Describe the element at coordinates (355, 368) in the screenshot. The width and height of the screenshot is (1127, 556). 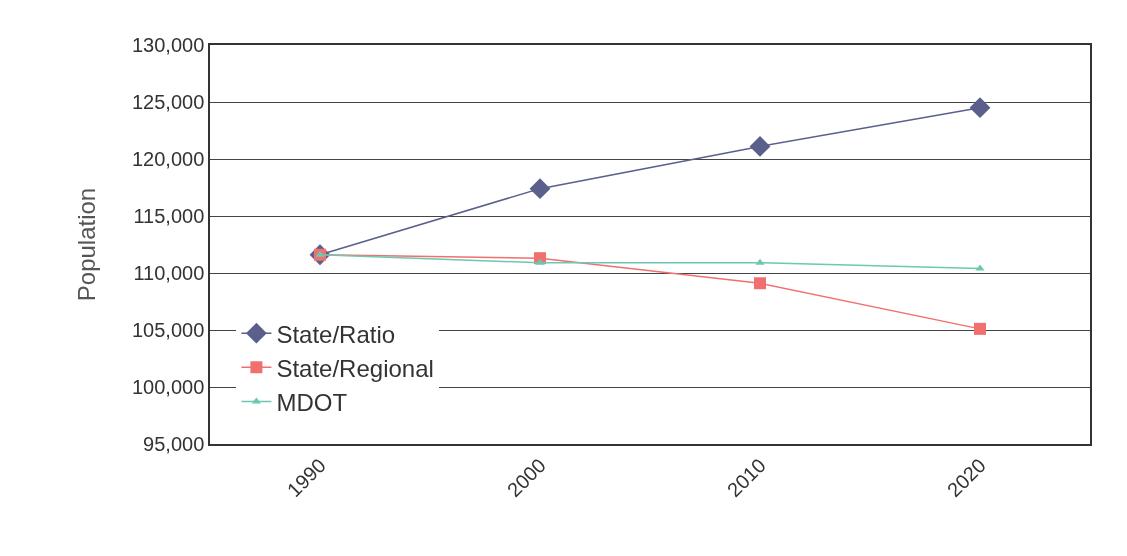
I see `legend-label: State/Regional` at that location.